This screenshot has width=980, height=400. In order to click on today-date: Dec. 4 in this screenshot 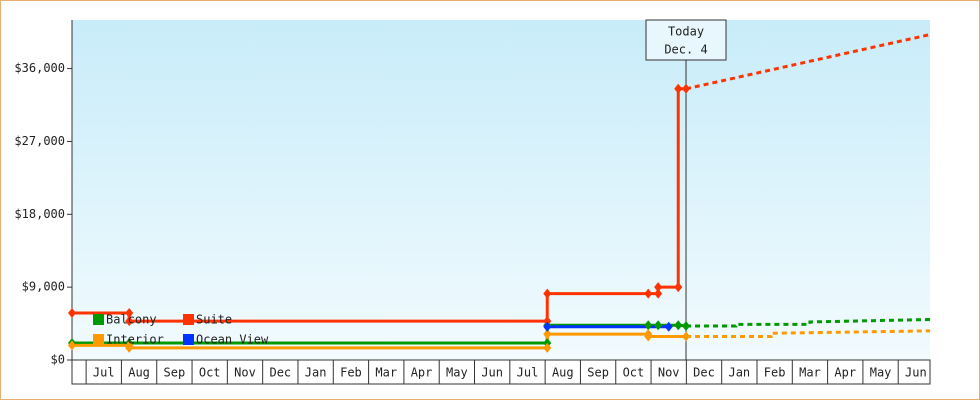, I will do `click(685, 50)`.